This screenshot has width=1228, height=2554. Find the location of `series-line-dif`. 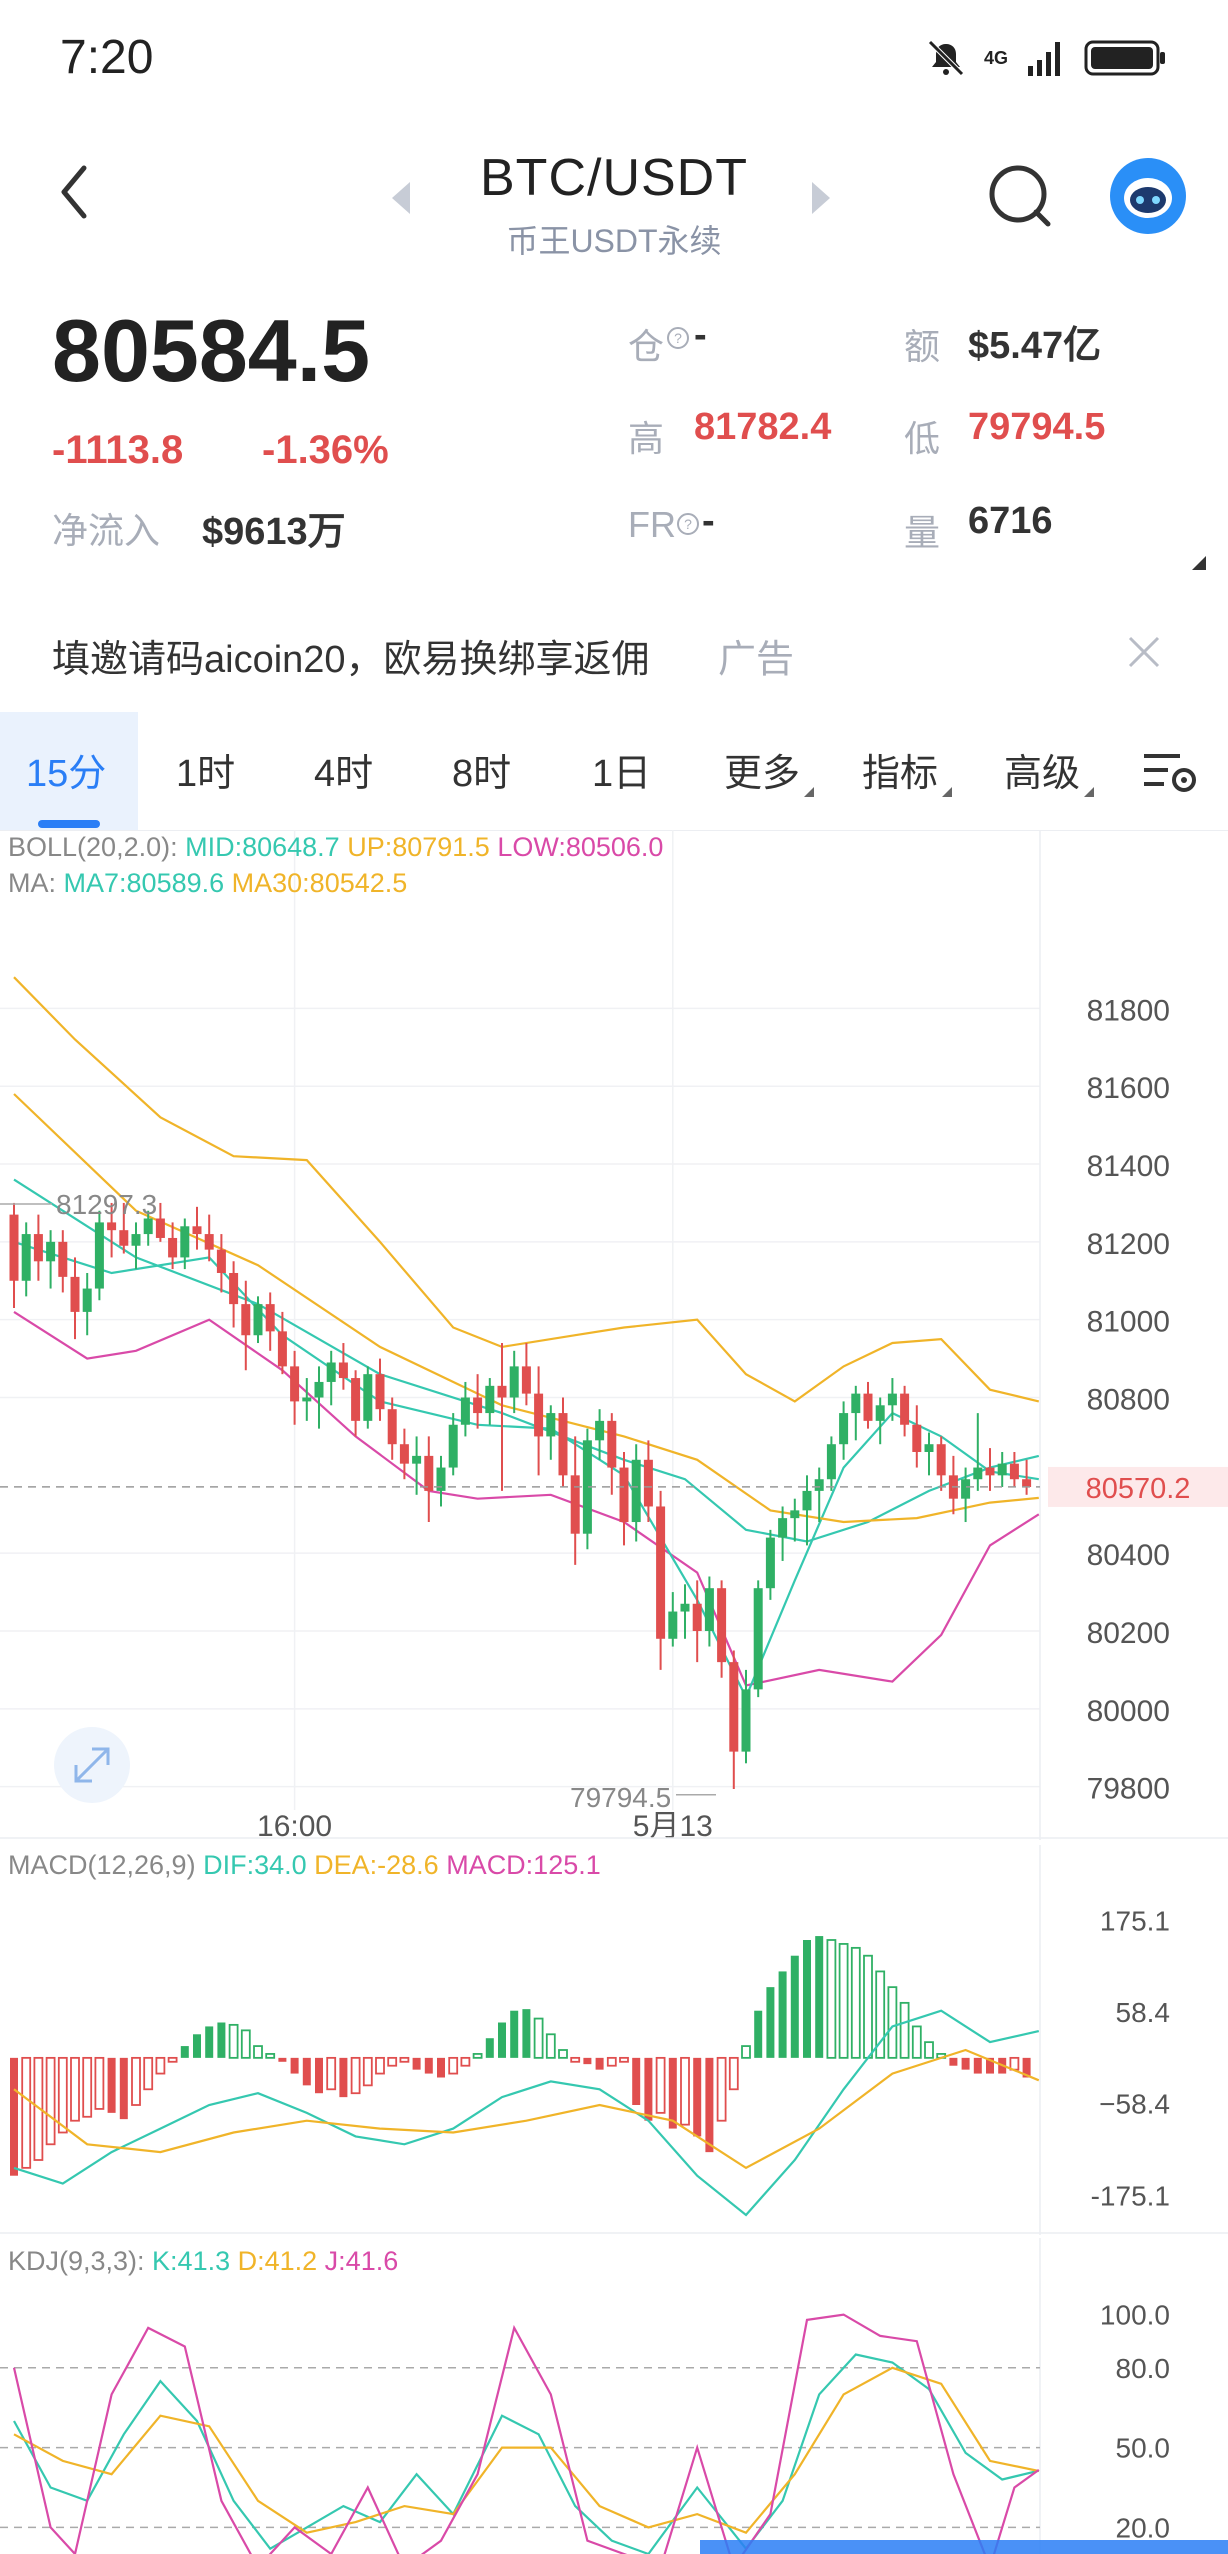

series-line-dif is located at coordinates (526, 2113).